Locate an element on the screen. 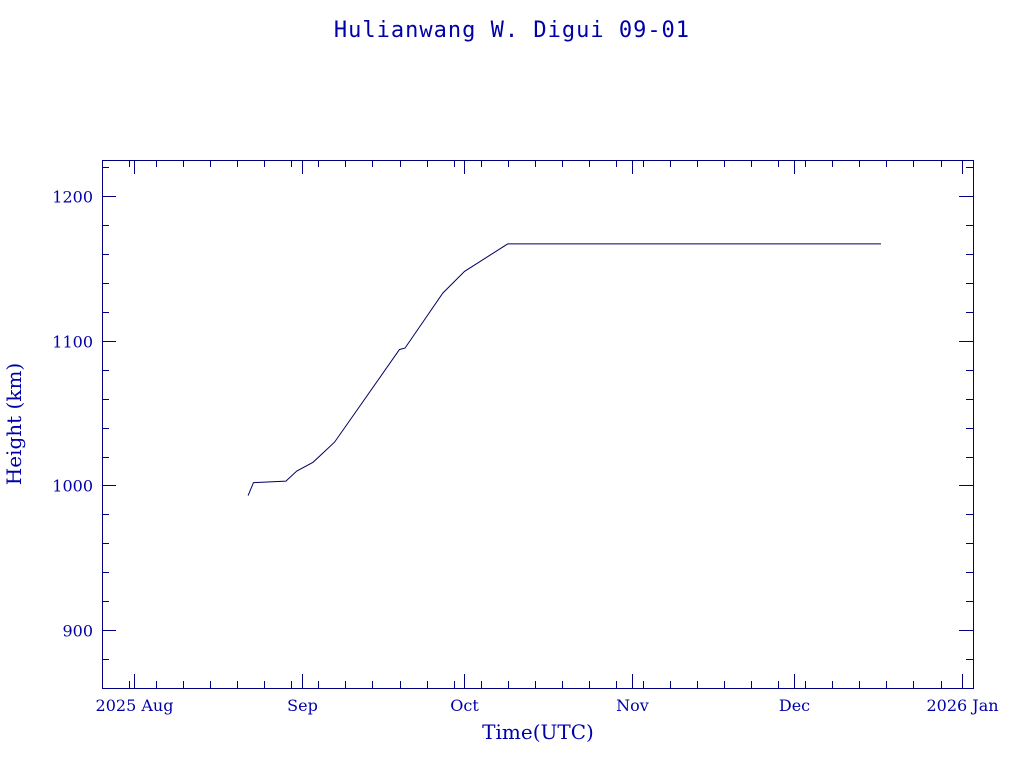 The image size is (1024, 768). x-tick-label: 2025 Aug is located at coordinates (135, 705).